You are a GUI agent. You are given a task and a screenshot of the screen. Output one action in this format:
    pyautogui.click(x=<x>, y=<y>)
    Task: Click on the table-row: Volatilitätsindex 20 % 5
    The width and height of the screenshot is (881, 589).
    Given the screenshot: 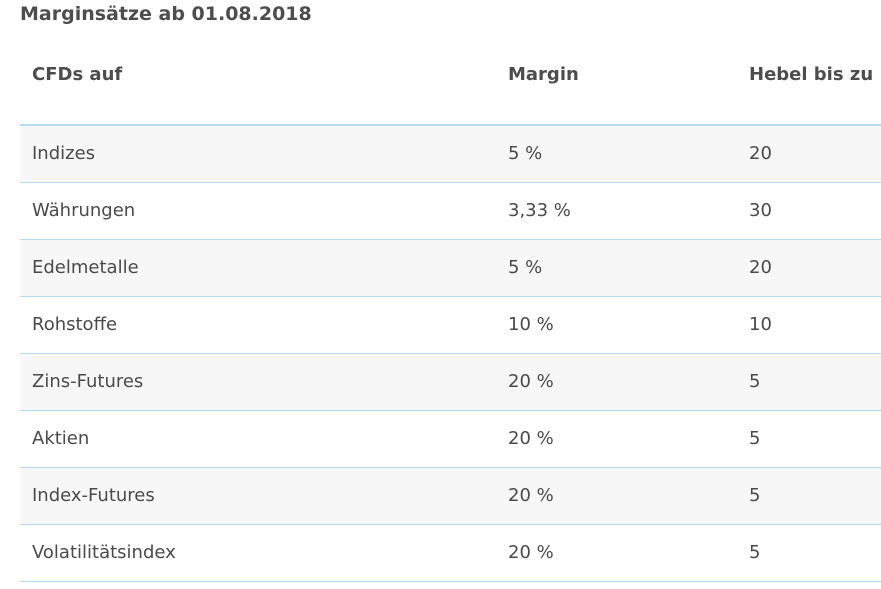 What is the action you would take?
    pyautogui.click(x=450, y=553)
    